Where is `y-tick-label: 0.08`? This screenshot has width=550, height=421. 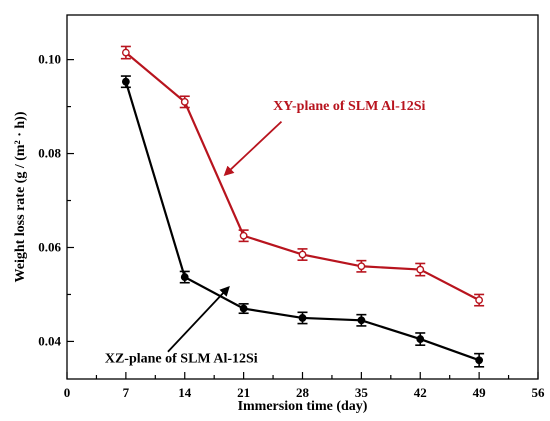 y-tick-label: 0.08 is located at coordinates (49, 153).